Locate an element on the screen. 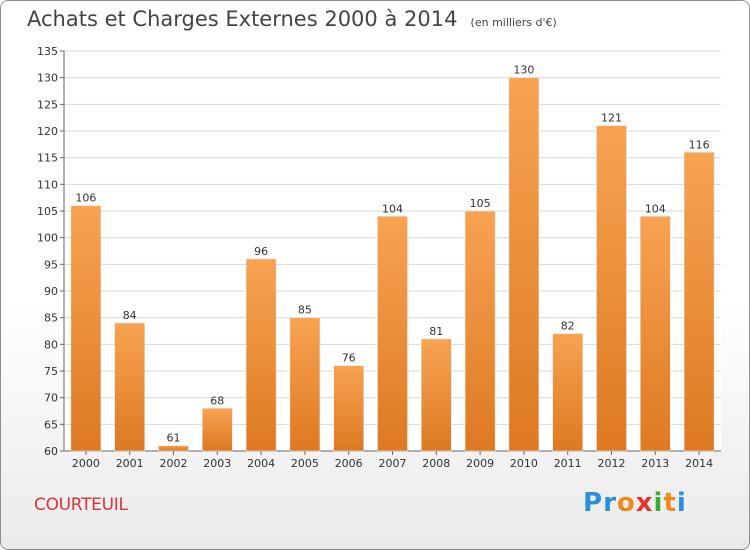  bar-2000 is located at coordinates (86, 328).